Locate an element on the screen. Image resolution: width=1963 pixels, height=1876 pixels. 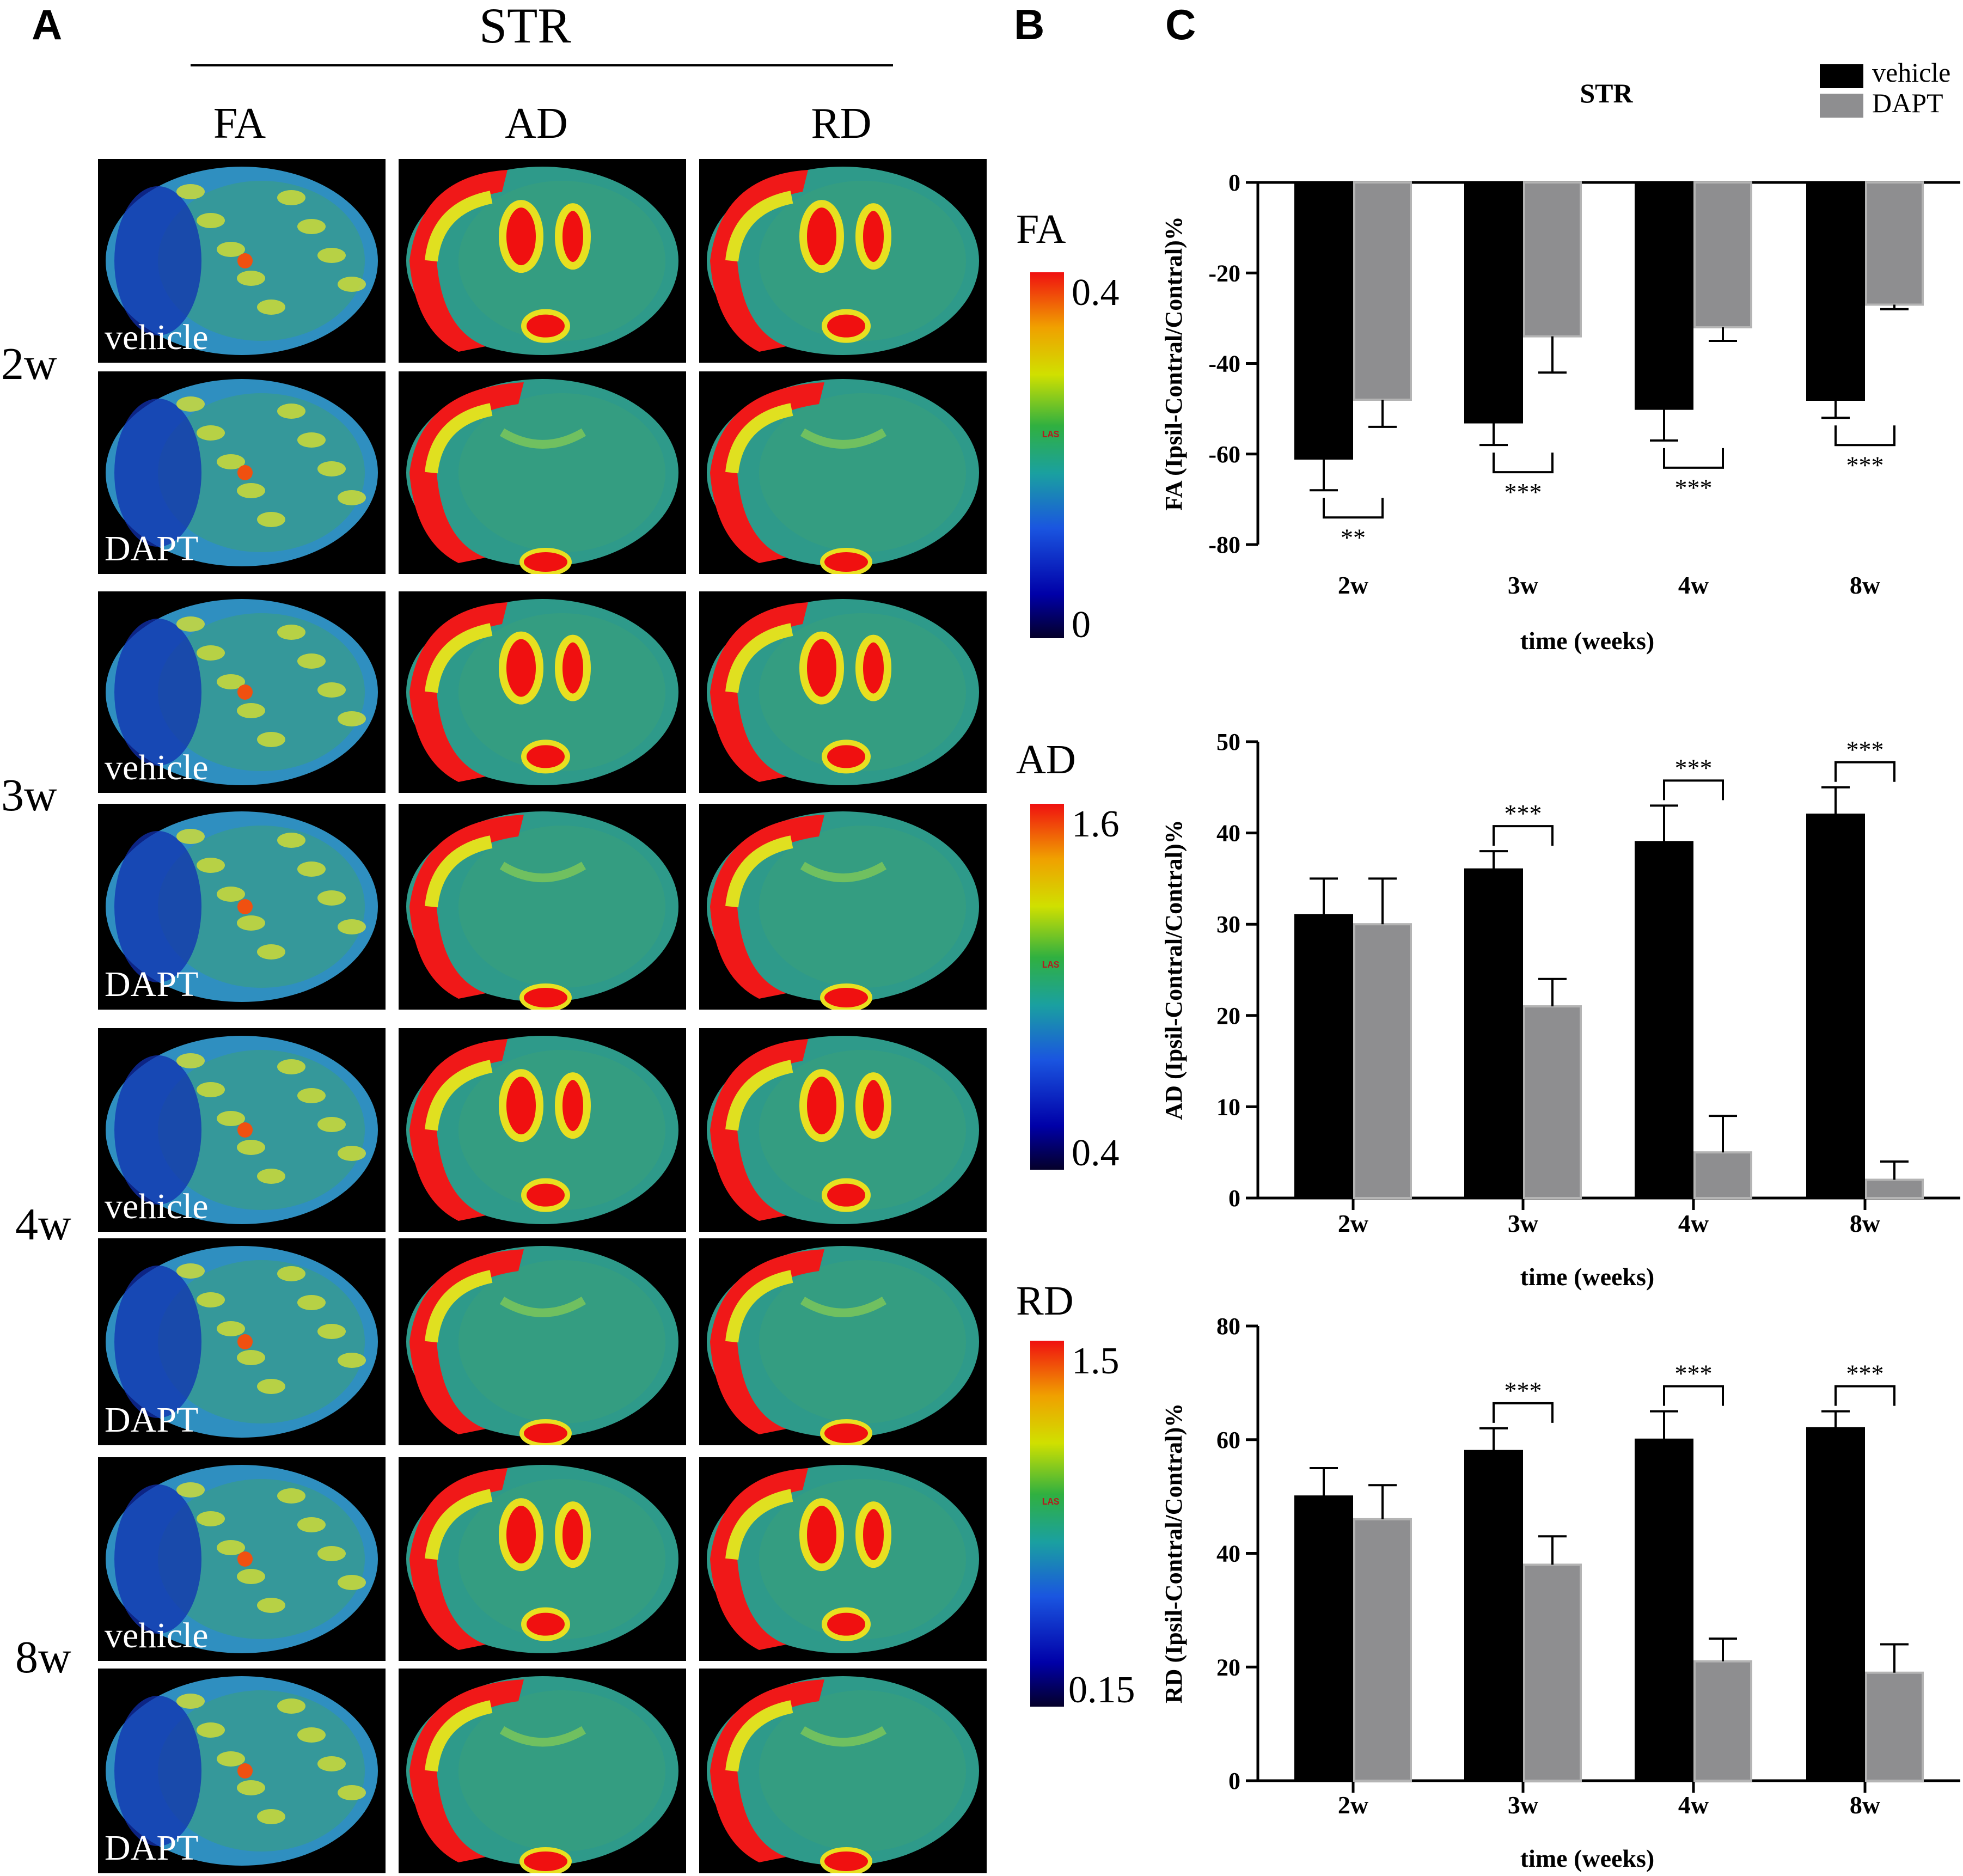
colorbar-ad-orientation-mark: LAS is located at coordinates (1051, 966).